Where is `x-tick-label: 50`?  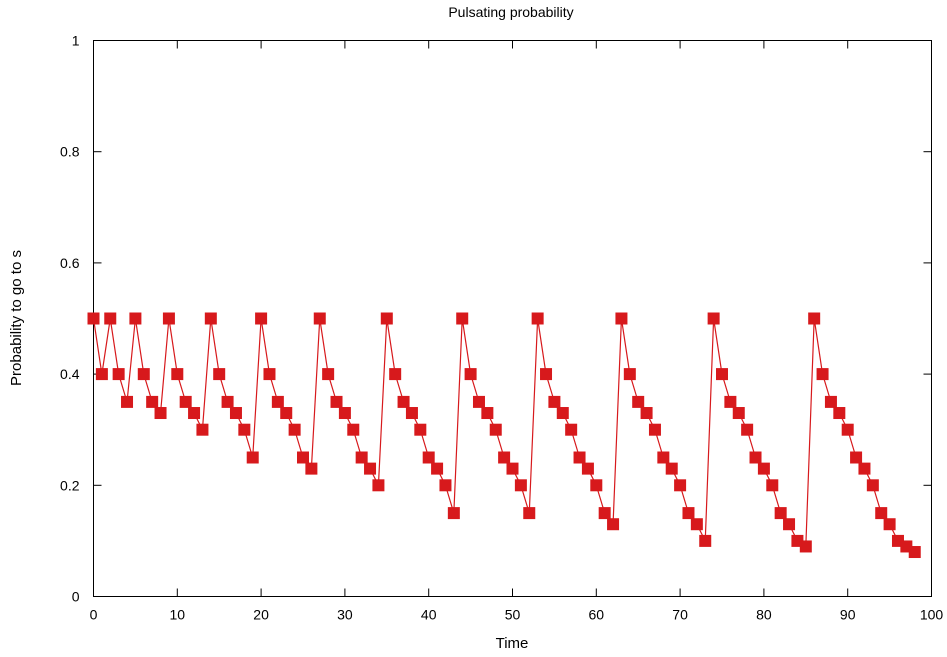 x-tick-label: 50 is located at coordinates (513, 615).